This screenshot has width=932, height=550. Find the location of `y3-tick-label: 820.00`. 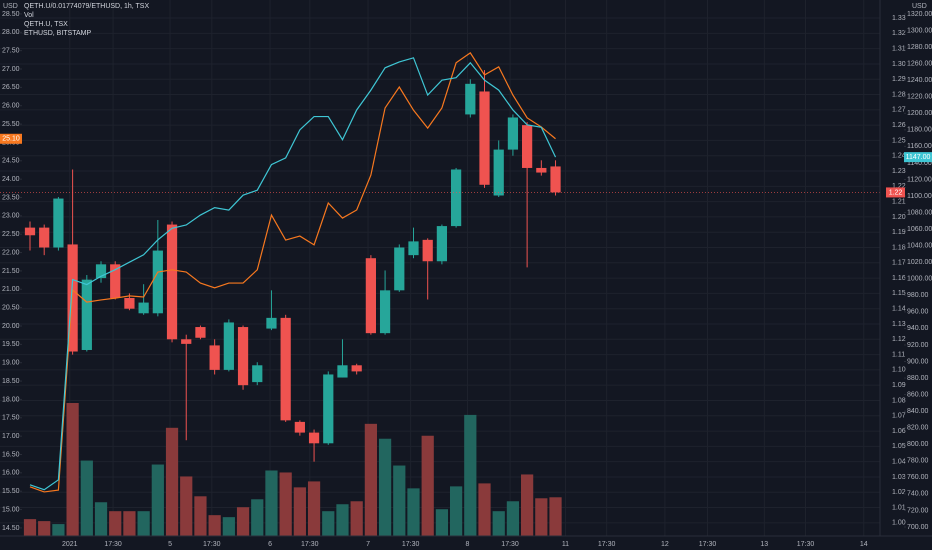

y3-tick-label: 820.00 is located at coordinates (918, 428).